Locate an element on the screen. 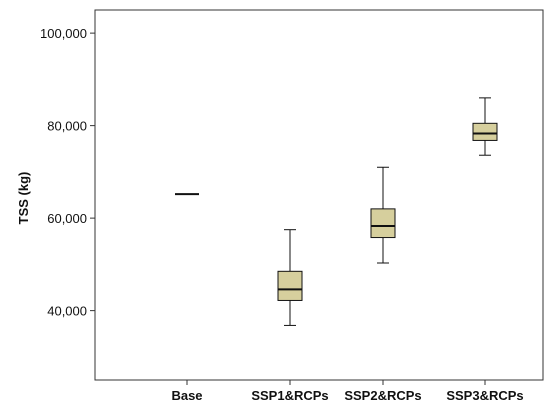 The image size is (555, 410). x-tick-label: SSP3&RCPs is located at coordinates (484, 395).